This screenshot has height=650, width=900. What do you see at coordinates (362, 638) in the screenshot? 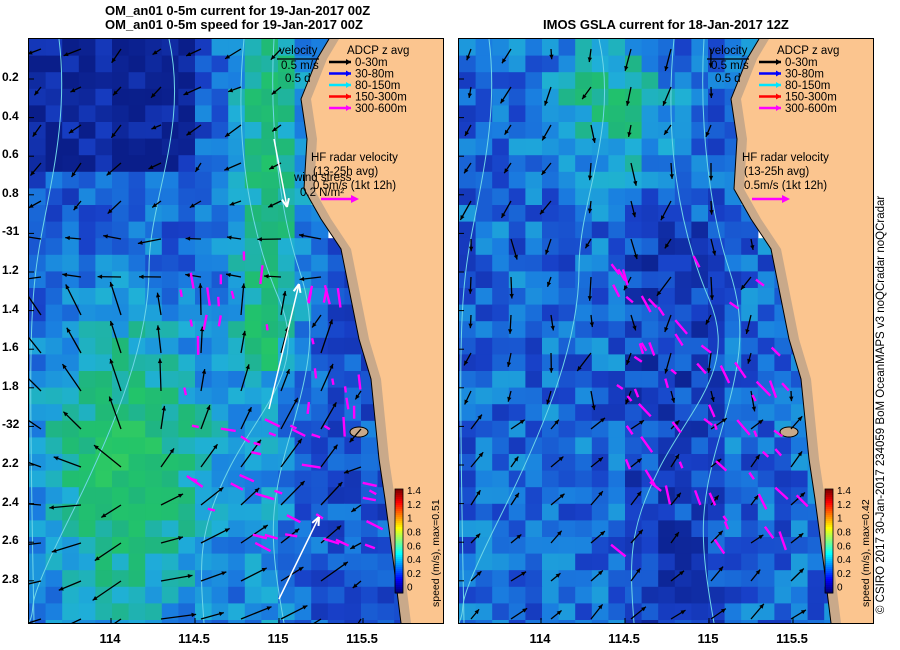
I see `longitude-tick-label: 115.5` at bounding box center [362, 638].